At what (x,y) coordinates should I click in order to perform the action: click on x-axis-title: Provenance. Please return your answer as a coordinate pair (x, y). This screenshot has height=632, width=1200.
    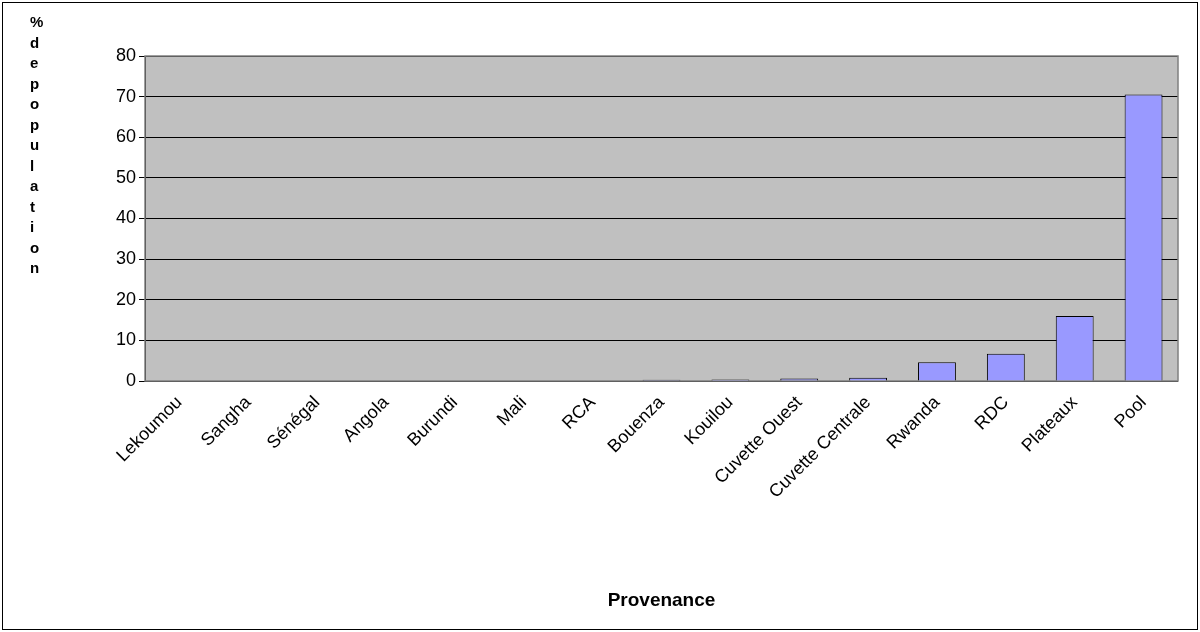
    Looking at the image, I should click on (661, 599).